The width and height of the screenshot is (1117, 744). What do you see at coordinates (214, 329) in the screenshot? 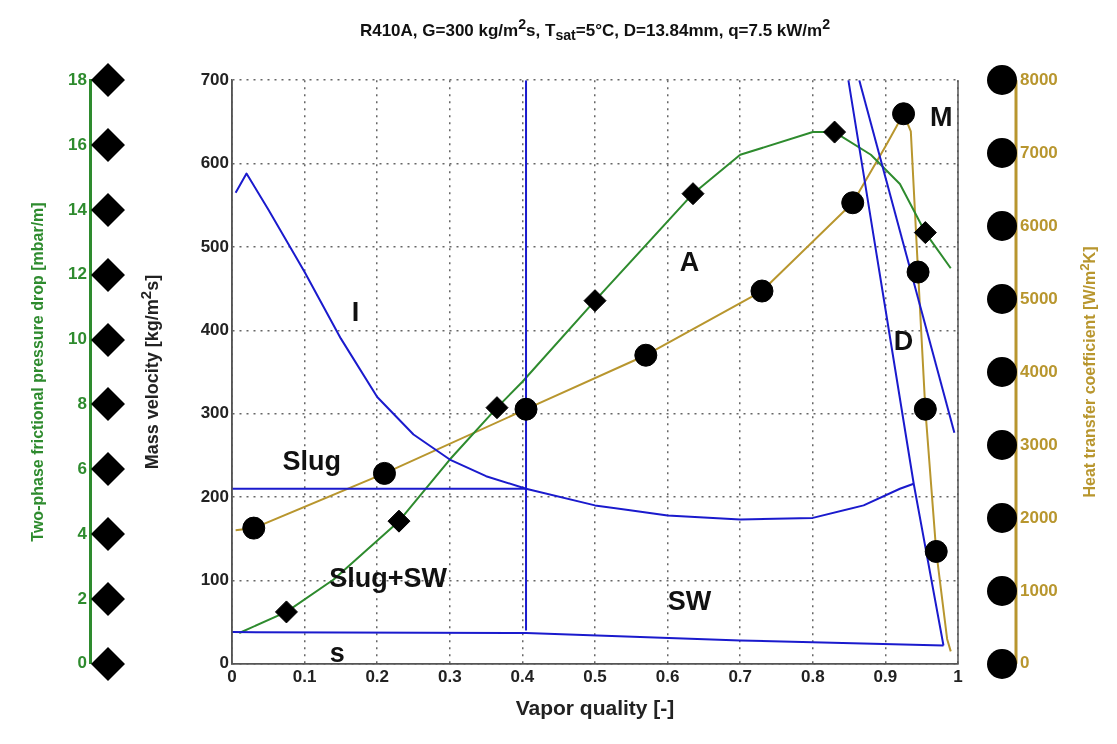
I see `y-tick-label: 400` at bounding box center [214, 329].